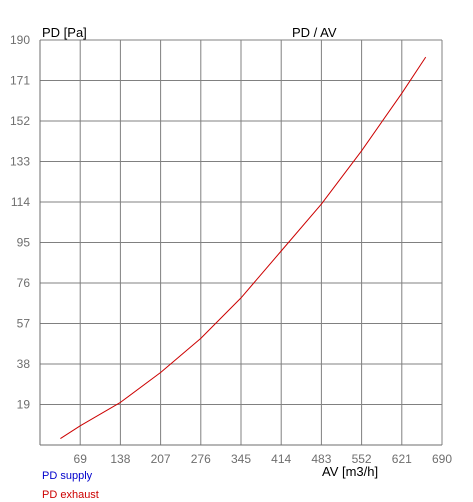 The width and height of the screenshot is (473, 502). What do you see at coordinates (20, 222) in the screenshot?
I see `y-tick-labels: 19 38 57 76 95 114 133 152 171 190` at bounding box center [20, 222].